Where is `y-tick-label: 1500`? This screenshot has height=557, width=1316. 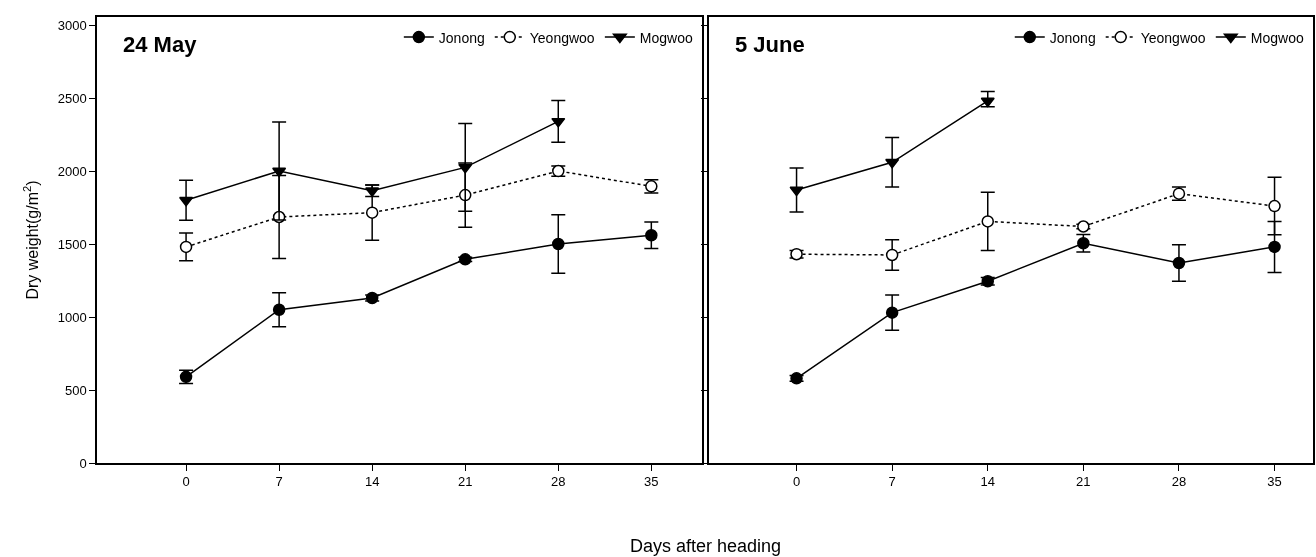
y-tick-label: 1500 is located at coordinates (72, 244).